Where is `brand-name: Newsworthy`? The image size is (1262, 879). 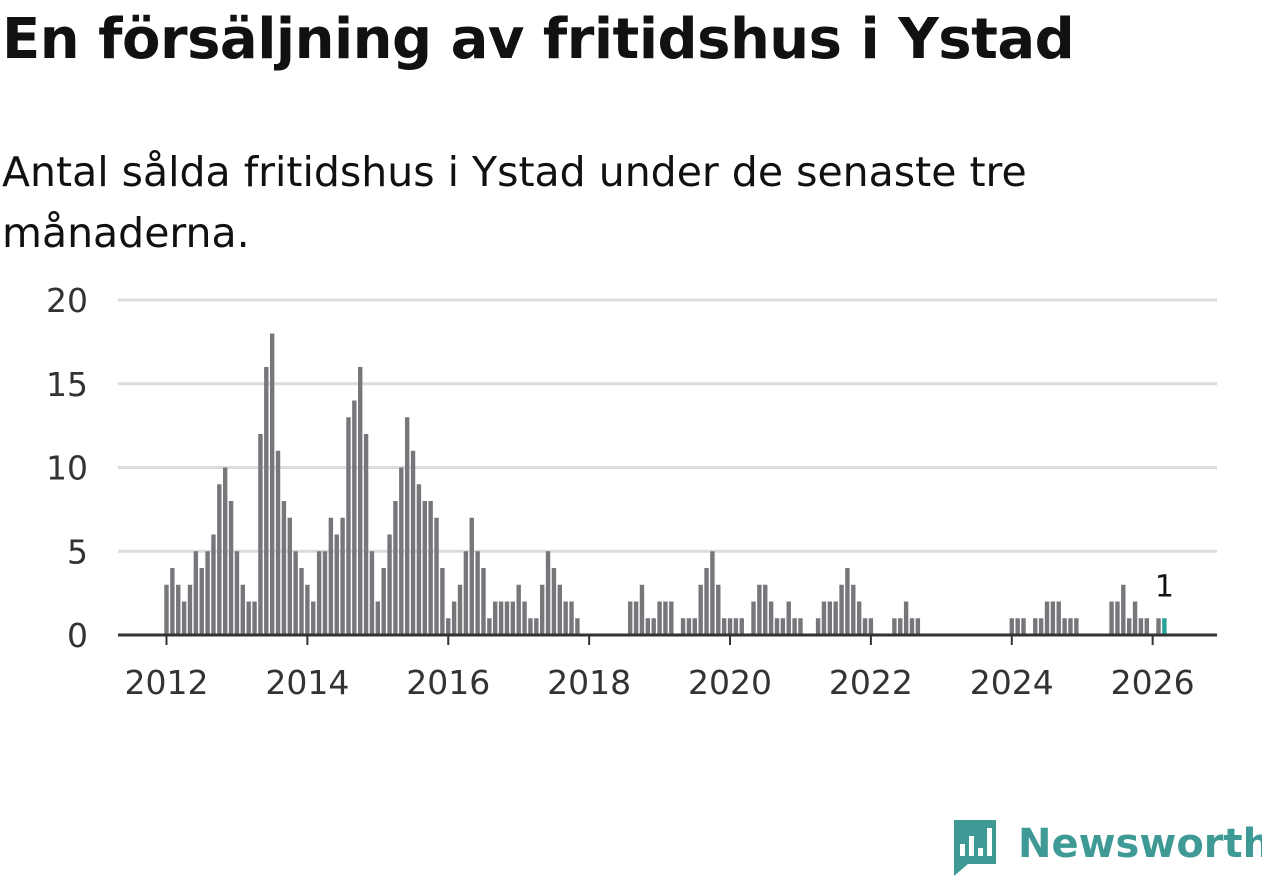
brand-name: Newsworthy is located at coordinates (1140, 844).